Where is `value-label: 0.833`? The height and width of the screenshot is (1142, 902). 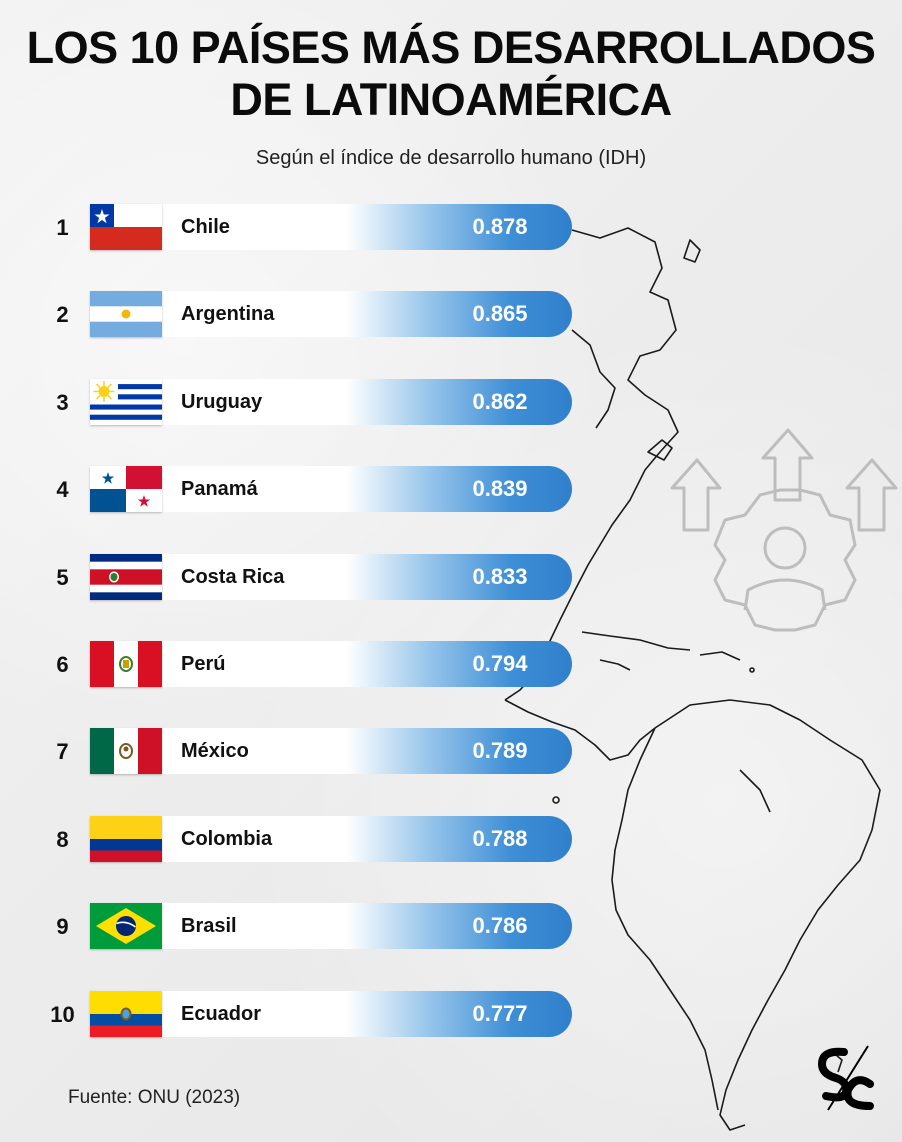
value-label: 0.833 is located at coordinates (500, 576).